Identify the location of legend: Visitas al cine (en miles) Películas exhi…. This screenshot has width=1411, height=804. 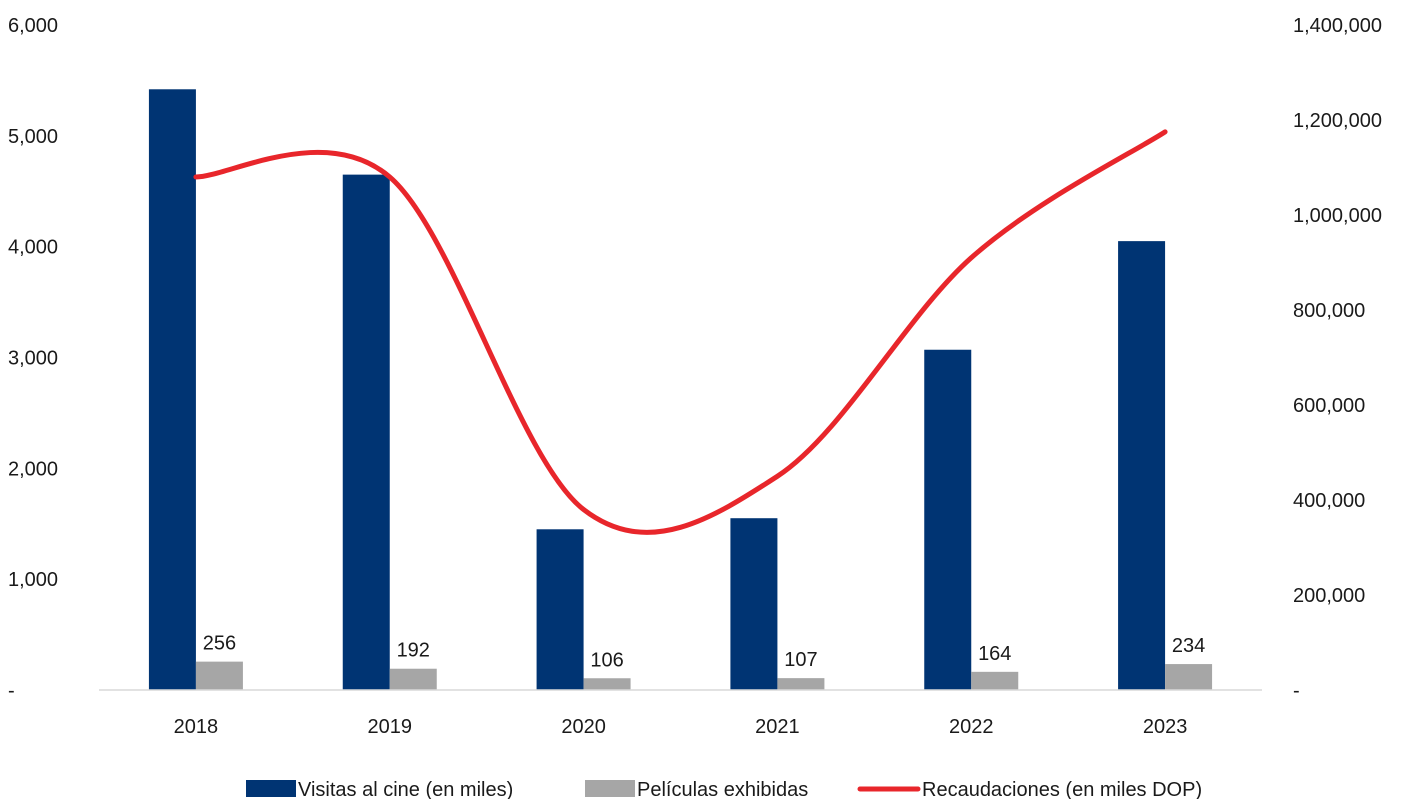
(724, 790).